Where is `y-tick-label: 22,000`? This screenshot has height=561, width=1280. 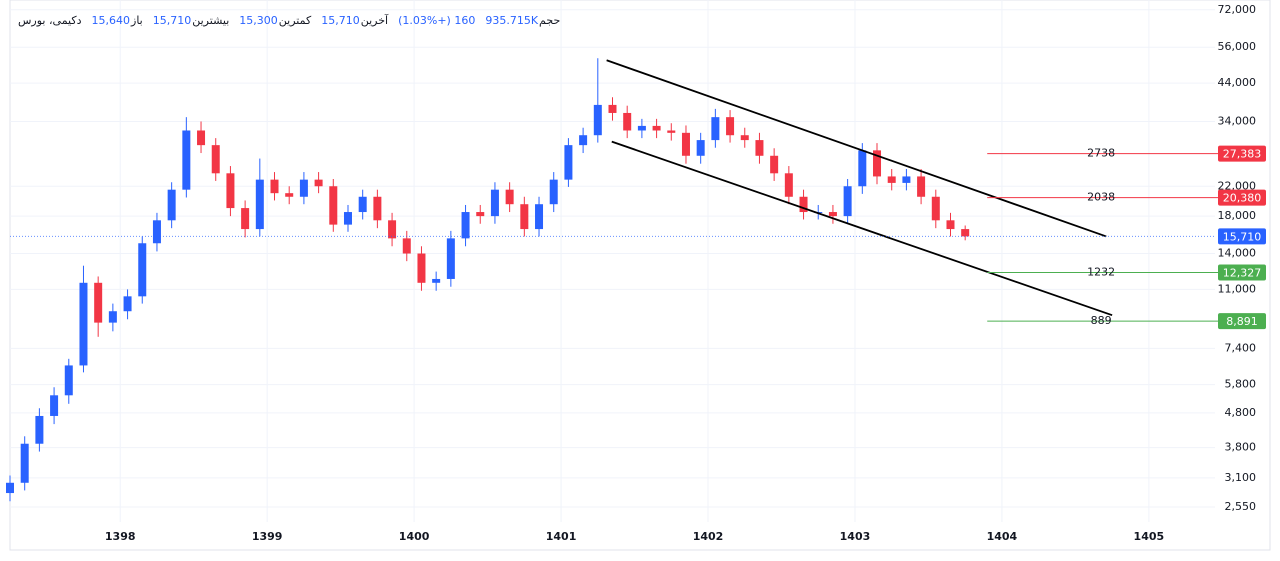 y-tick-label: 22,000 is located at coordinates (1237, 185).